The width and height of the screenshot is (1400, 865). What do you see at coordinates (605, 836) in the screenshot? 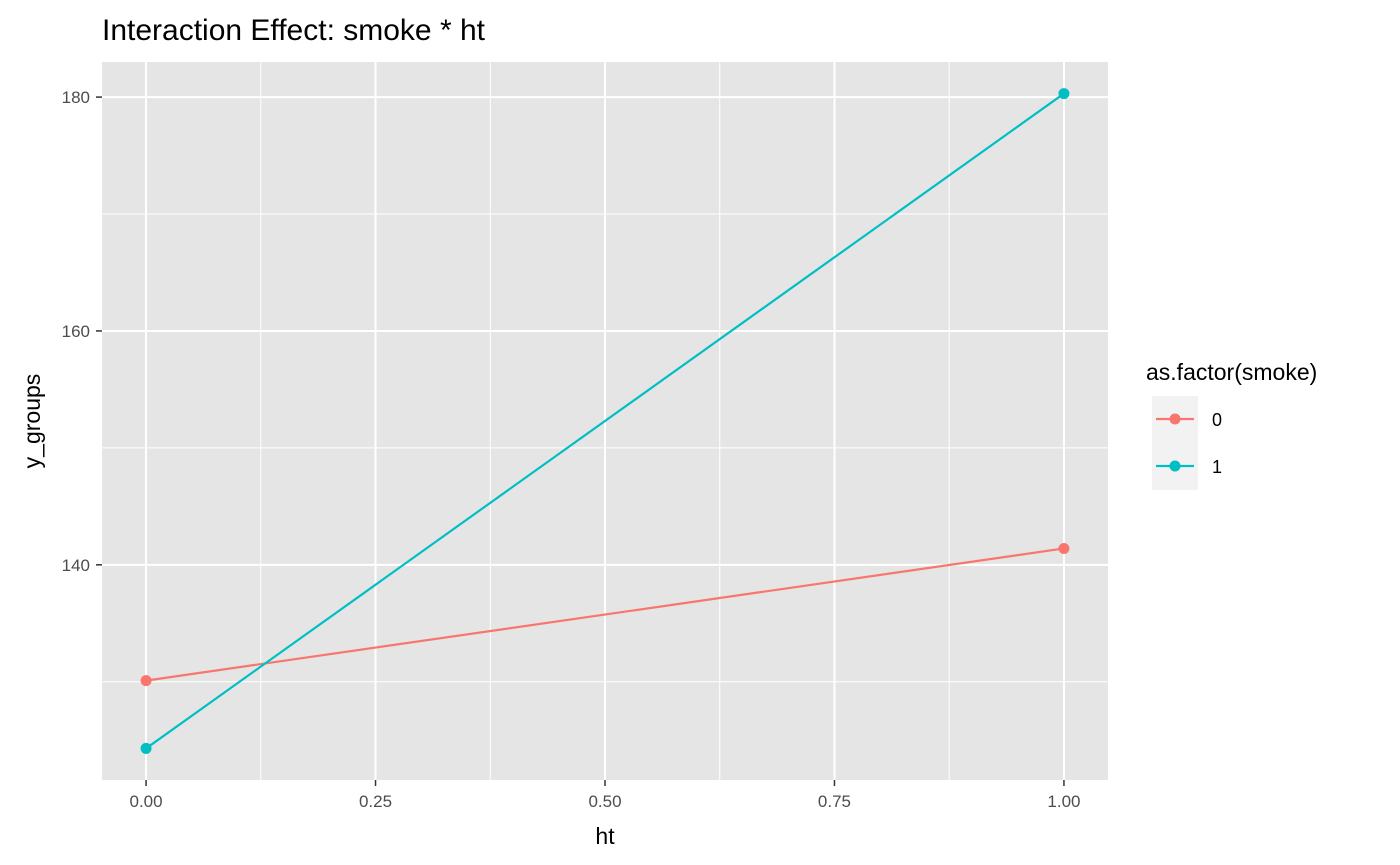
I see `x-axis-title: ht` at bounding box center [605, 836].